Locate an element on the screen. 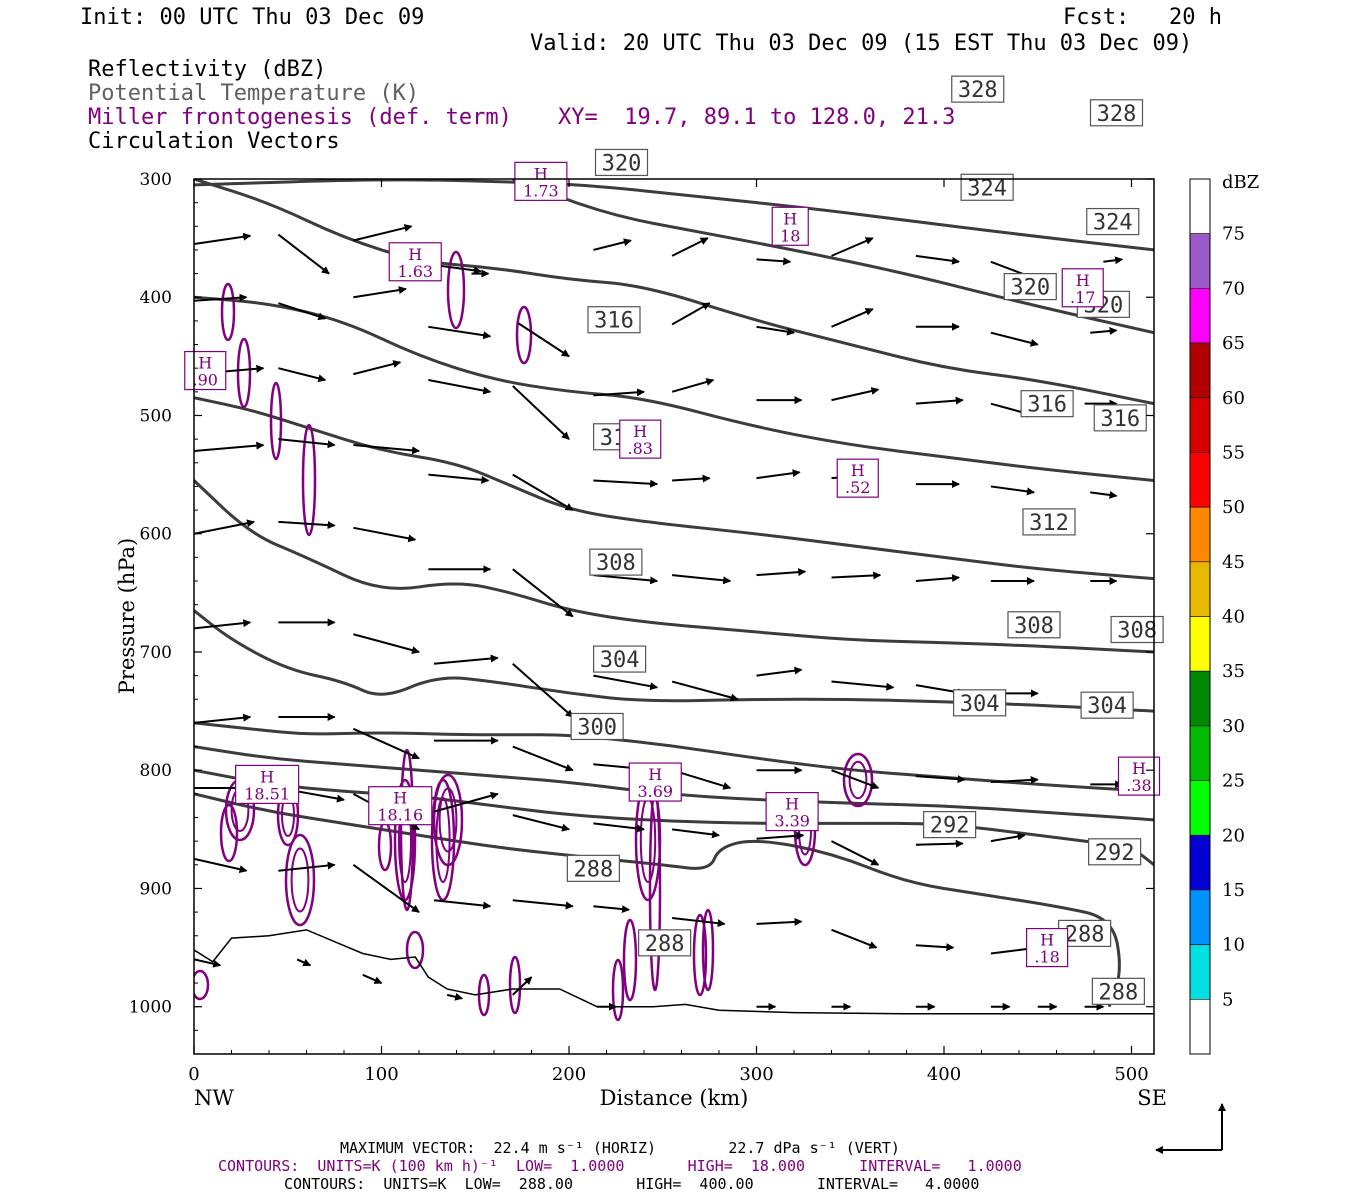  theta-label: 328 is located at coordinates (1117, 114).